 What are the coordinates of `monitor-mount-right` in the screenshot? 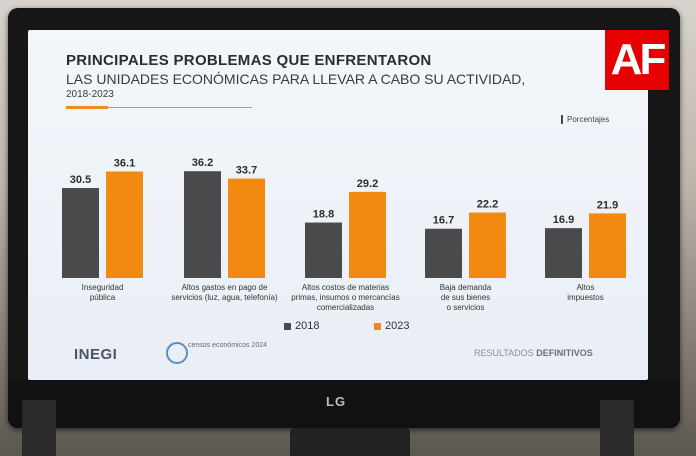 It's located at (617, 428).